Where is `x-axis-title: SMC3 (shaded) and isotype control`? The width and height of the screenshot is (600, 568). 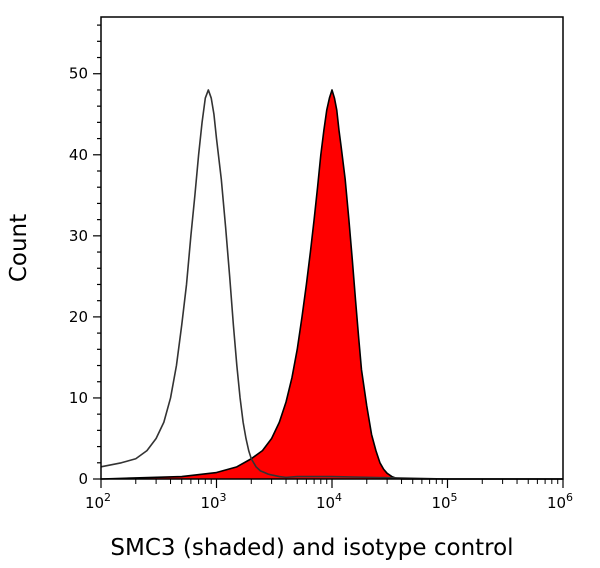
x-axis-title: SMC3 (shaded) and isotype control is located at coordinates (311, 548).